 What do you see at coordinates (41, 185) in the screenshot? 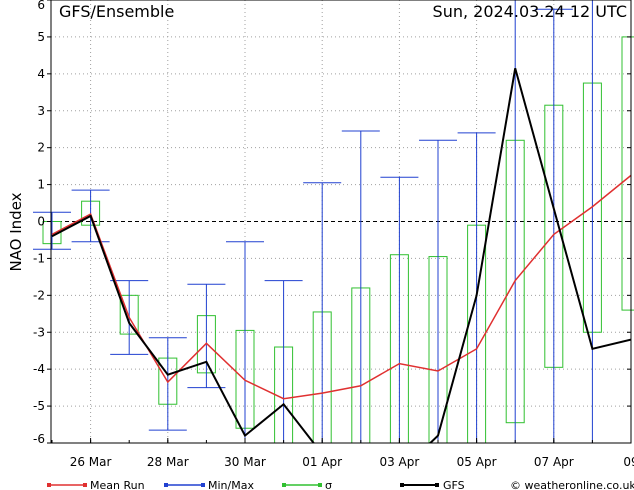
I see `y-tick-label: 1` at bounding box center [41, 185].